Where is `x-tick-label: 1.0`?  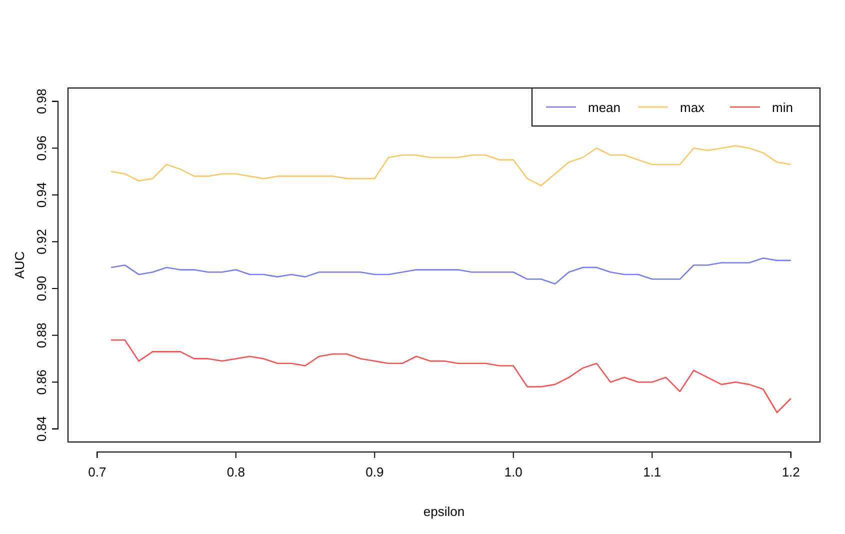
x-tick-label: 1.0 is located at coordinates (513, 472).